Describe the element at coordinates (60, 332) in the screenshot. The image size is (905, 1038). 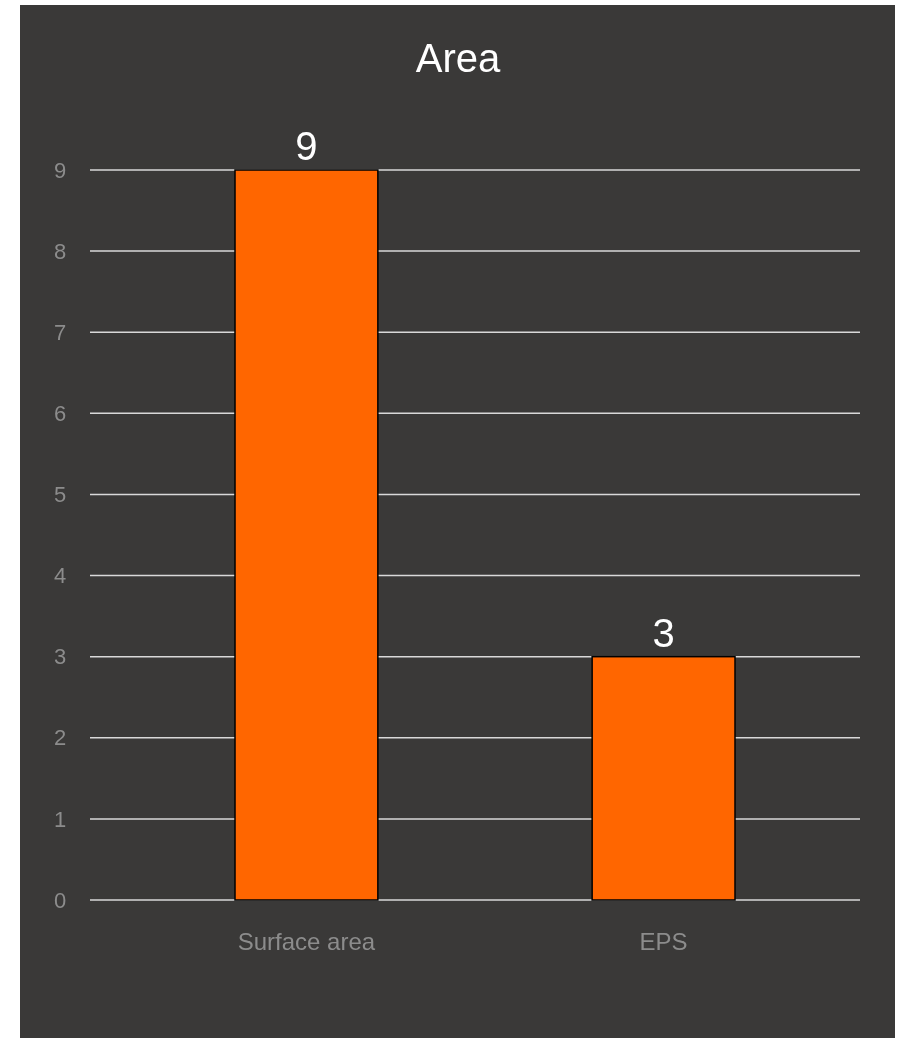
I see `y-tick-label: 7` at that location.